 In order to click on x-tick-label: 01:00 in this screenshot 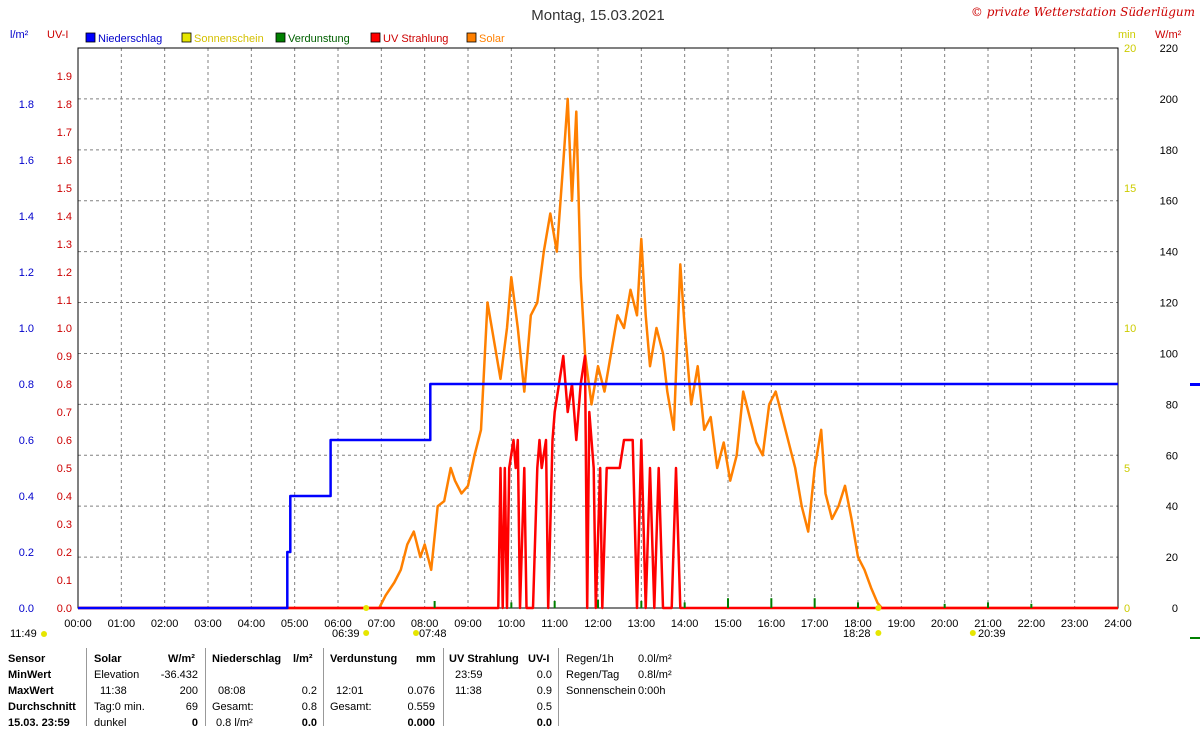, I will do `click(122, 624)`.